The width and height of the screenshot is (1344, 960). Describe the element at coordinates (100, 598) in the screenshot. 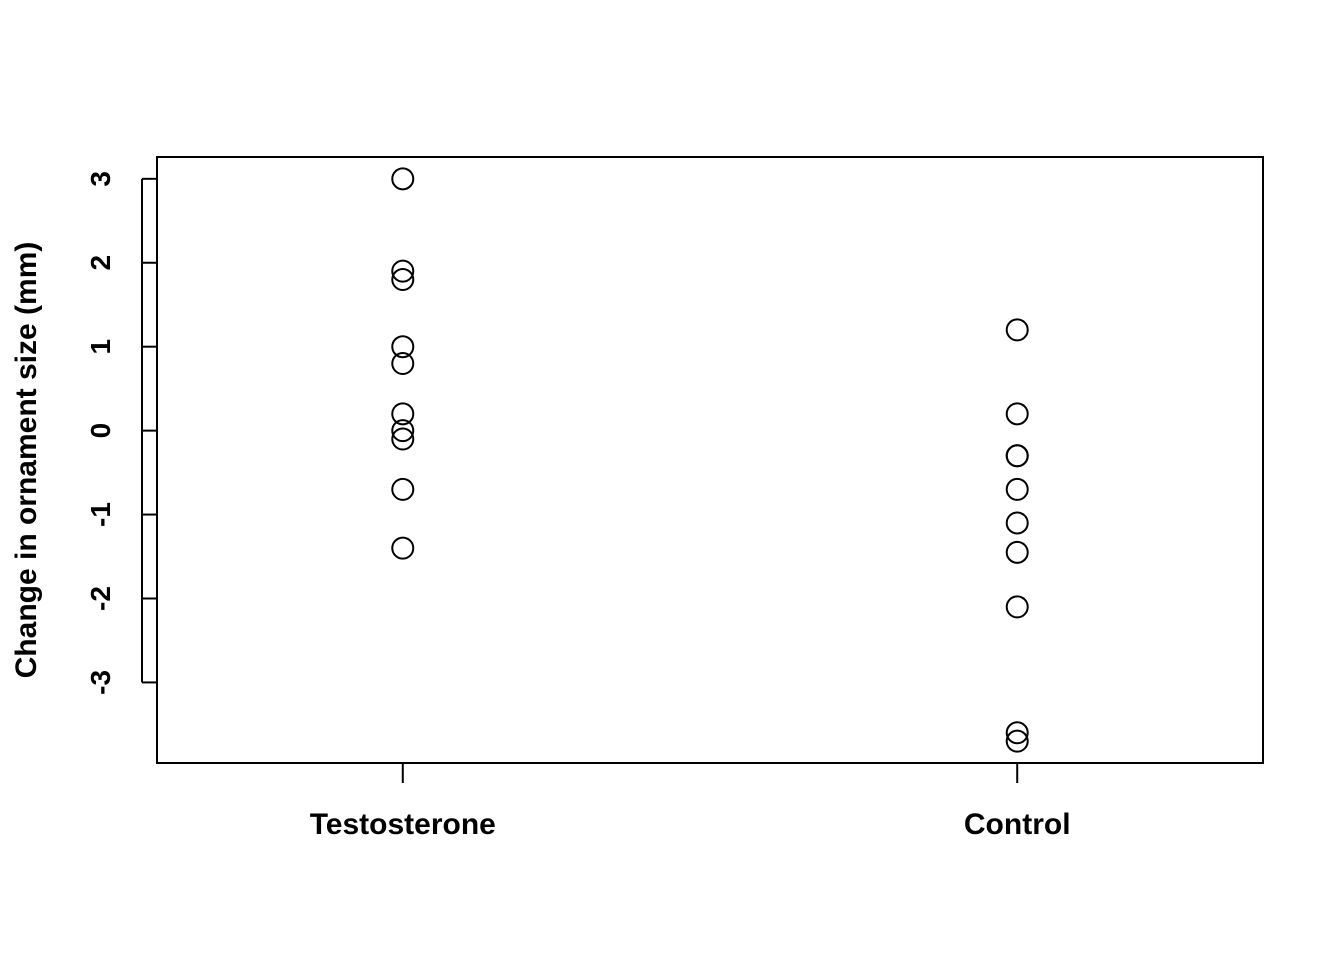

I see `y-tick-label: -2` at that location.